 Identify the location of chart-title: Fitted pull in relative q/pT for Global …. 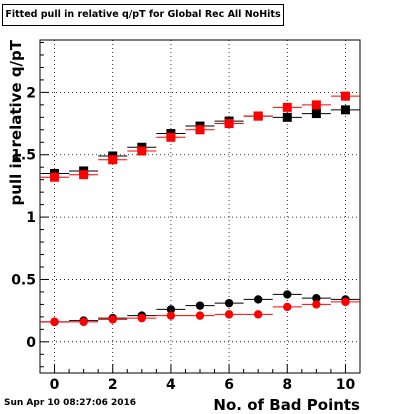
(143, 15).